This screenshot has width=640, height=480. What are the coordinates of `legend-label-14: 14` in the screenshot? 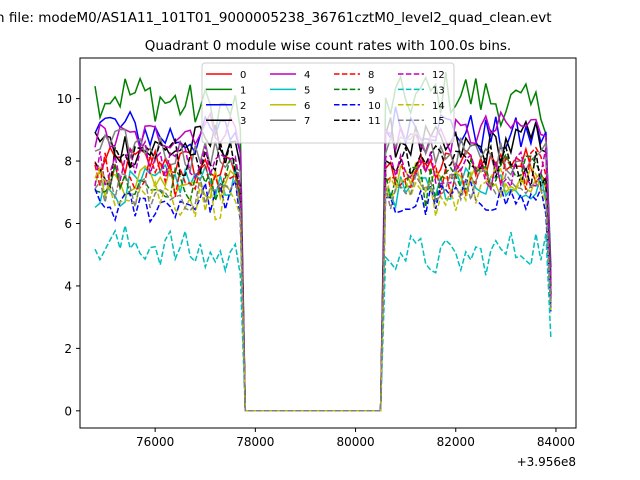 It's located at (438, 106).